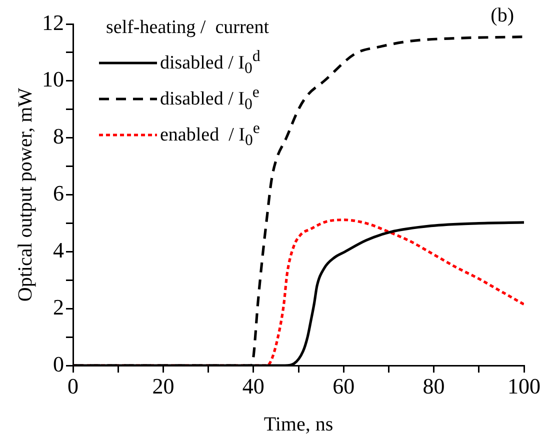  Describe the element at coordinates (58, 193) in the screenshot. I see `y-tick-label: 6` at that location.